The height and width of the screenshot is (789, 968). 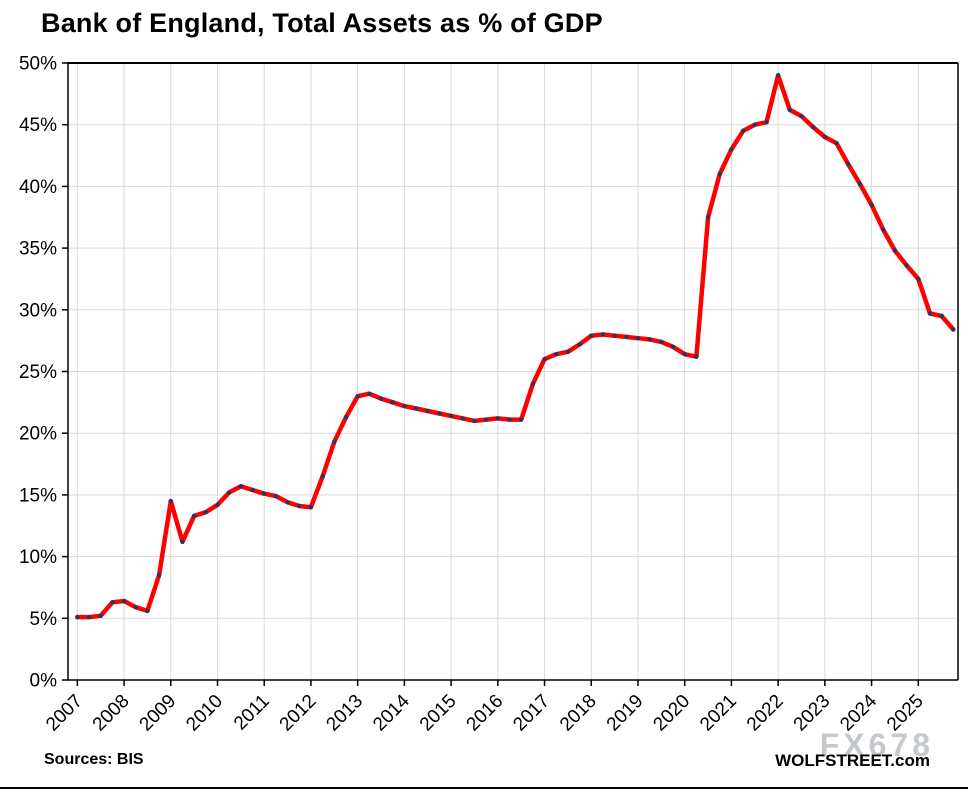 What do you see at coordinates (718, 713) in the screenshot?
I see `svg-text: 2021` at bounding box center [718, 713].